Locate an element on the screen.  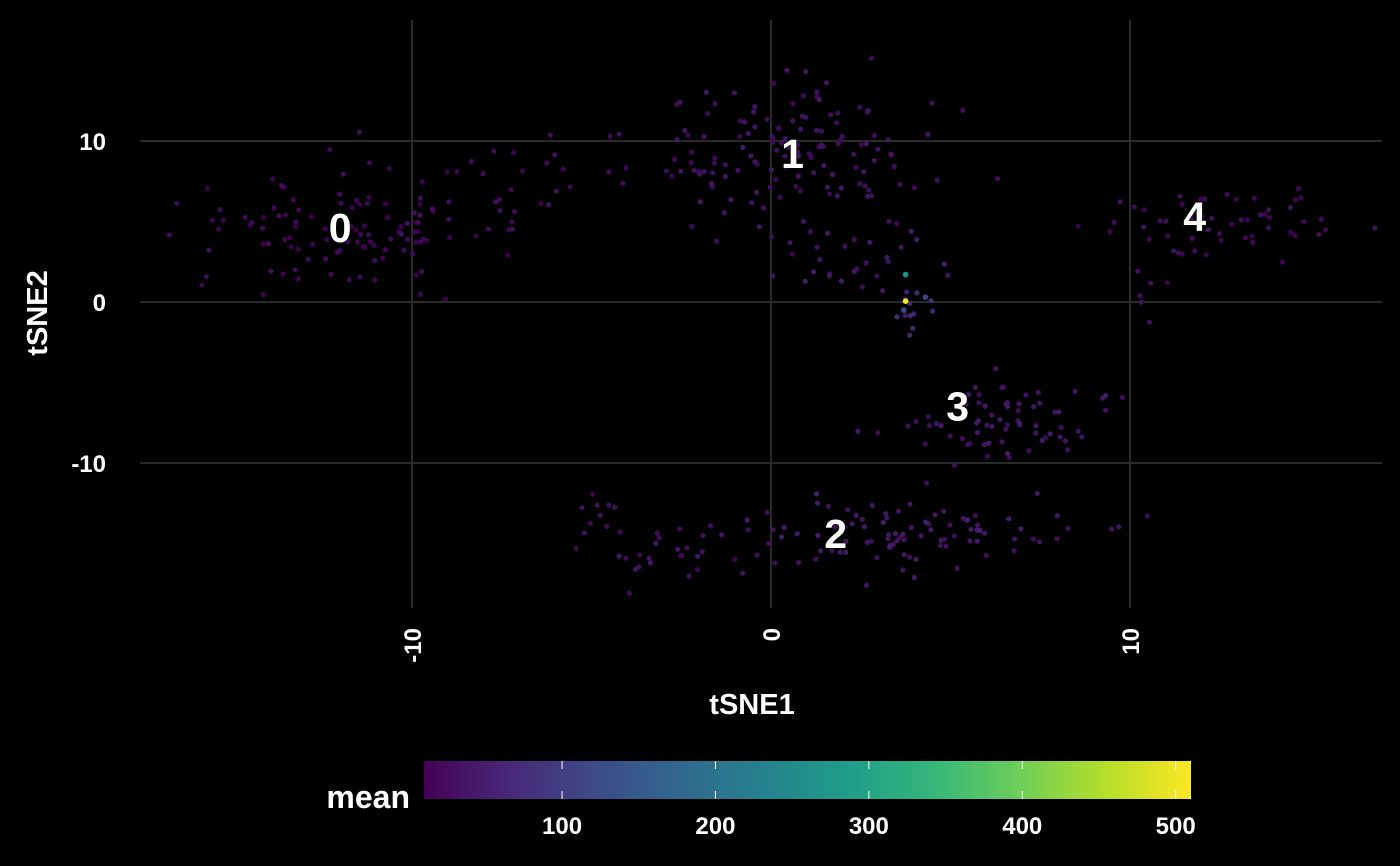
cluster-label: 0 is located at coordinates (340, 228).